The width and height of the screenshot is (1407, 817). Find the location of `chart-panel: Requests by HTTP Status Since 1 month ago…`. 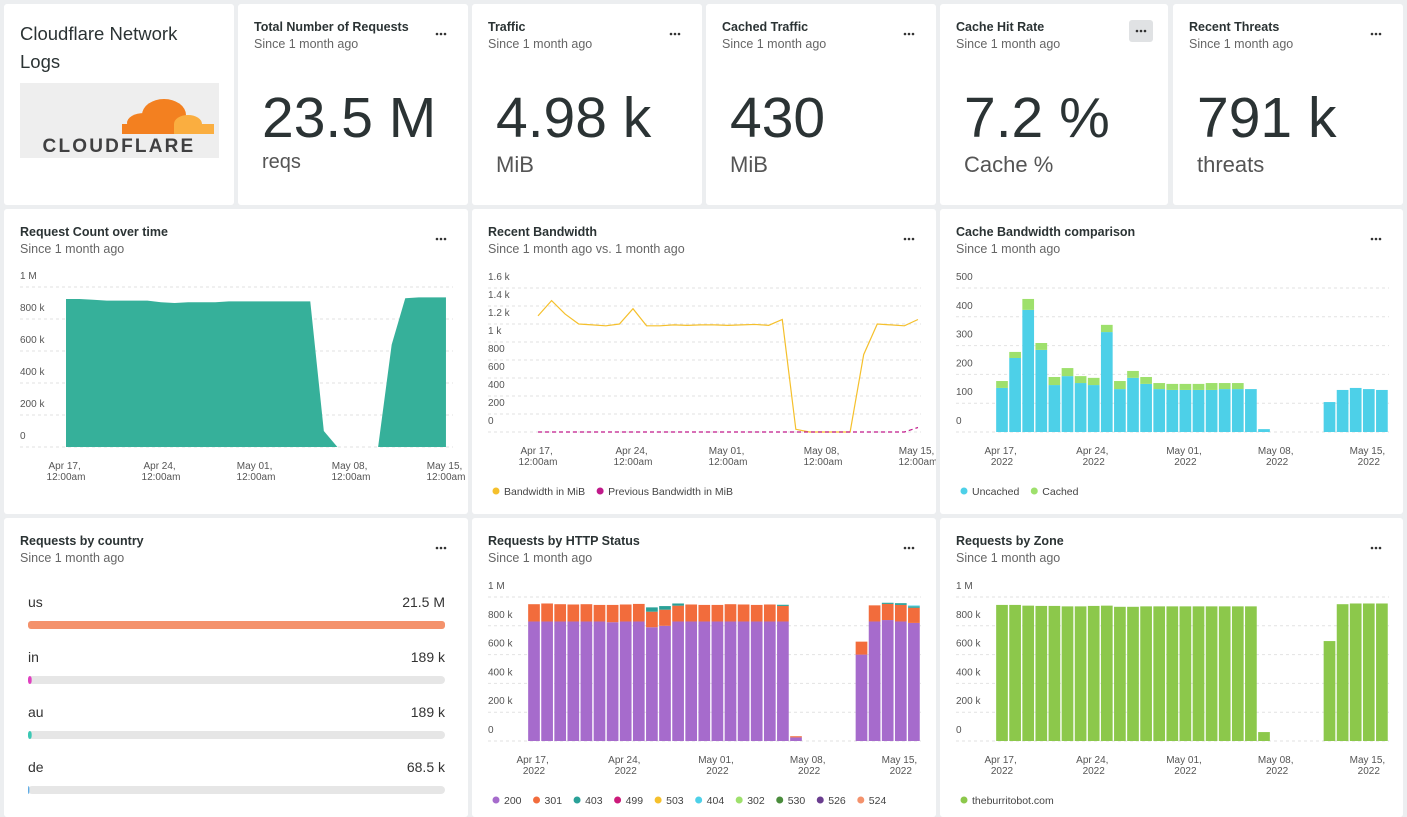

chart-panel: Requests by HTTP Status Since 1 month ago… is located at coordinates (704, 667).